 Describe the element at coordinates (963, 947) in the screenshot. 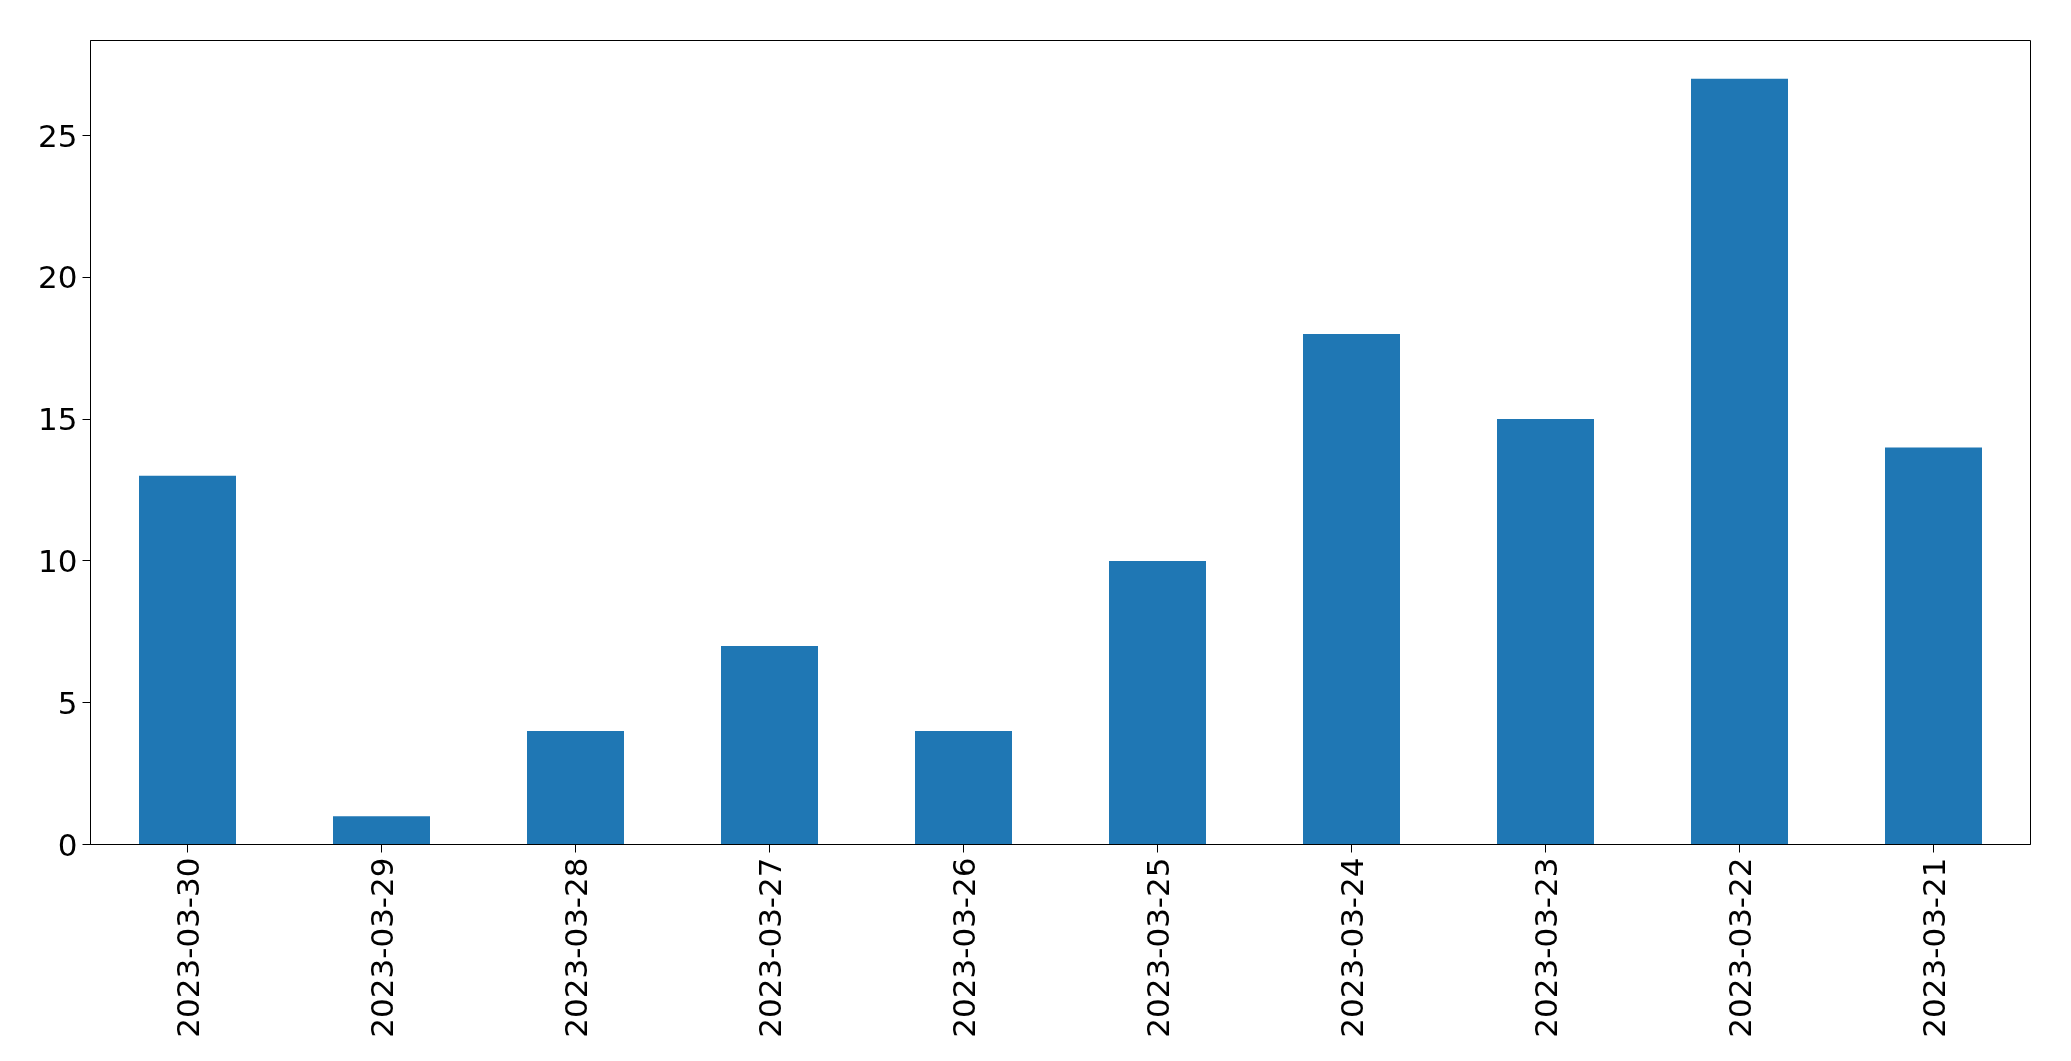

I see `x-tick-label: 2023-03-26` at that location.